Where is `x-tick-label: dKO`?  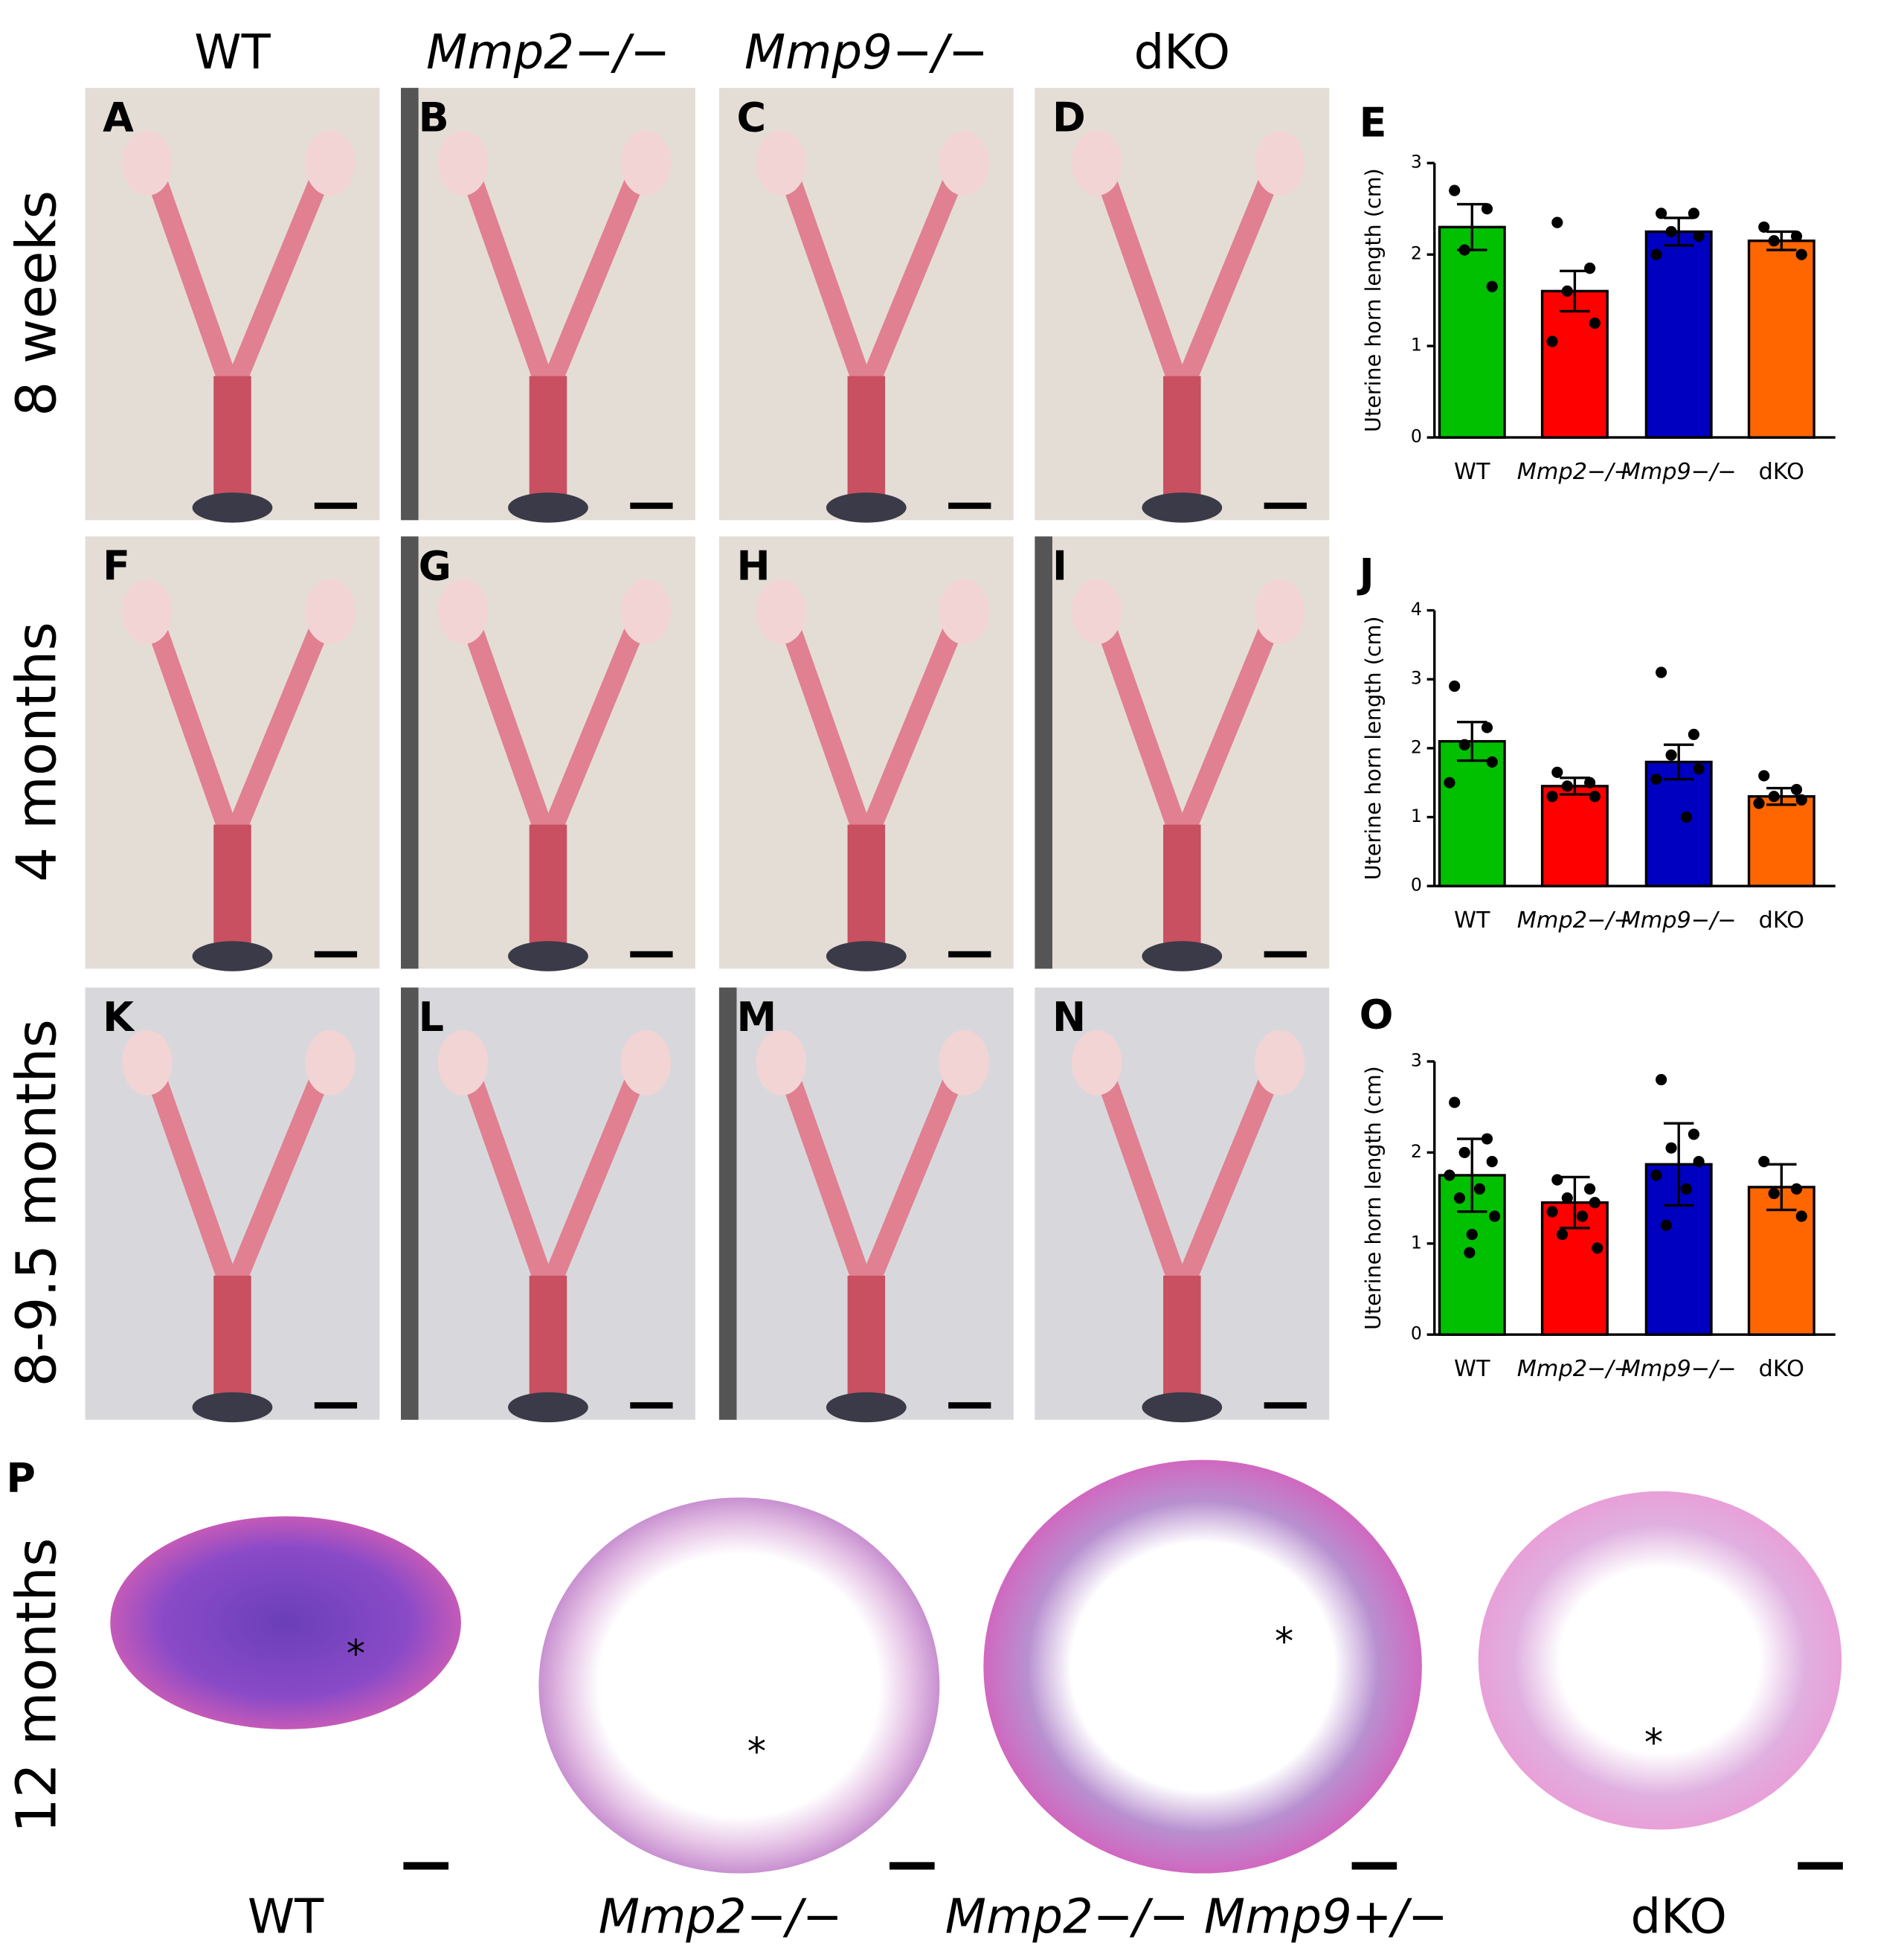
x-tick-label: dKO is located at coordinates (1781, 472).